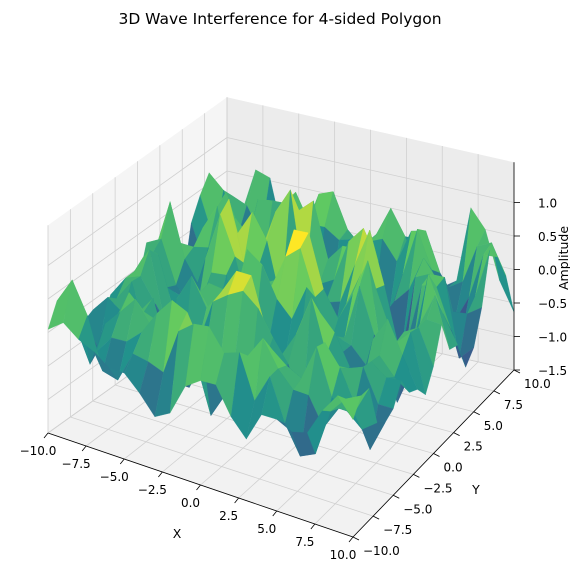  What do you see at coordinates (190, 503) in the screenshot?
I see `x-tick-label: 0.0` at bounding box center [190, 503].